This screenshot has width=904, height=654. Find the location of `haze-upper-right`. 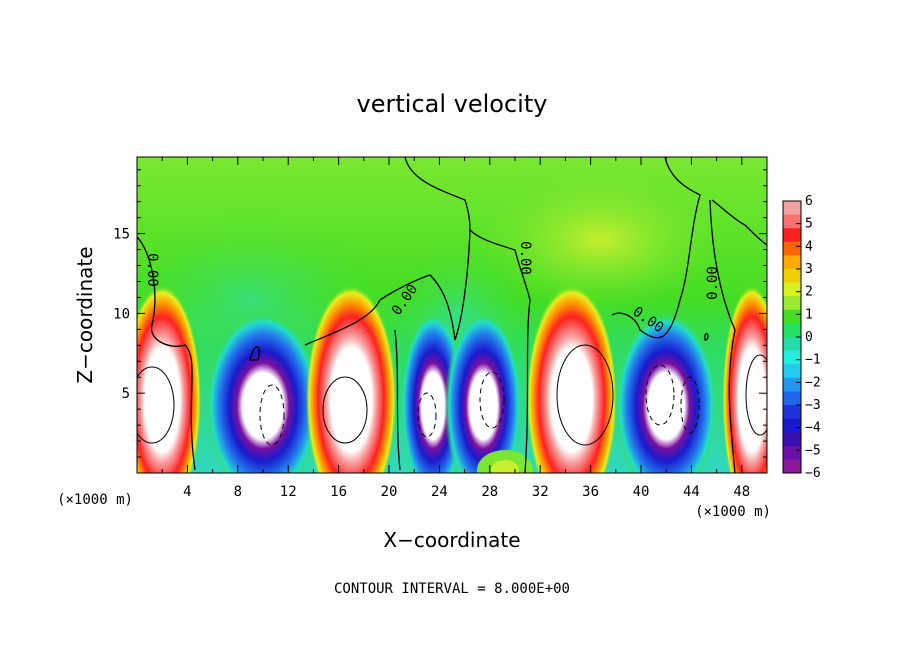

haze-upper-right is located at coordinates (600, 240).